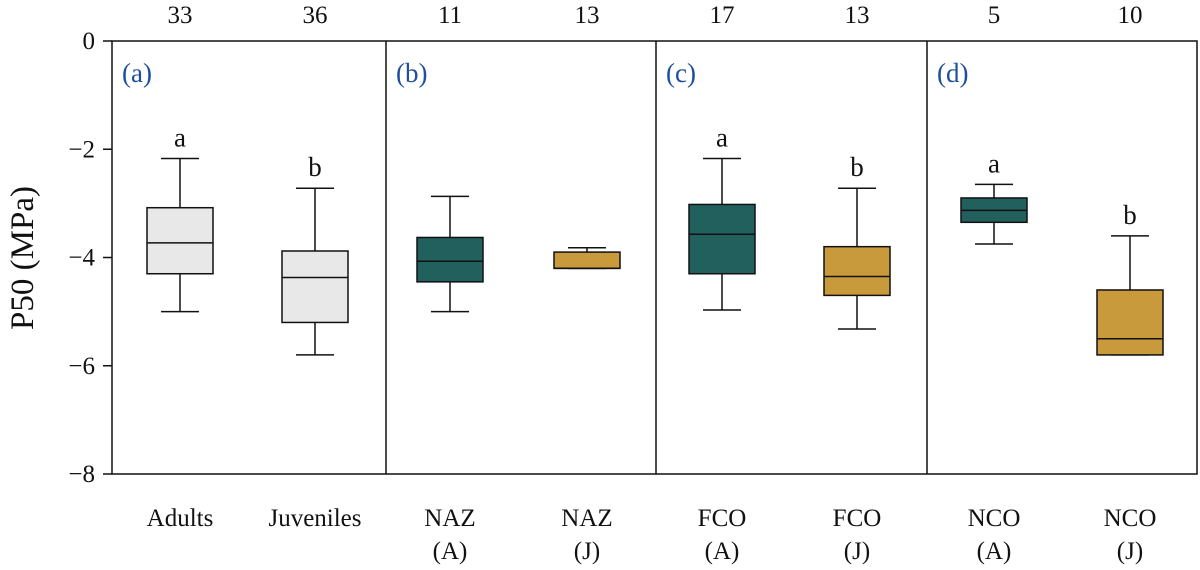 This screenshot has width=1200, height=570. Describe the element at coordinates (952, 73) in the screenshot. I see `panel-label: (d)` at that location.